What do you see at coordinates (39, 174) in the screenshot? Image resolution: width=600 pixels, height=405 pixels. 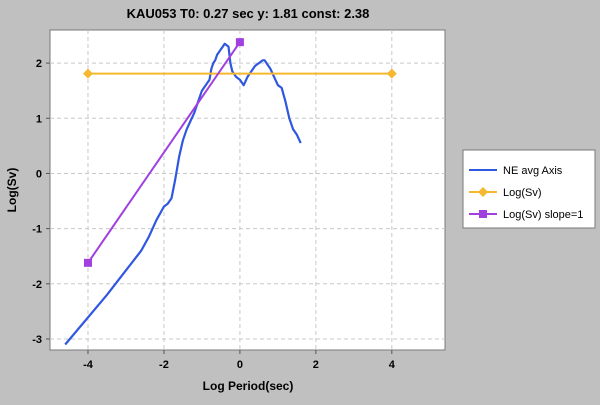 I see `y-tick-label: 0` at bounding box center [39, 174].